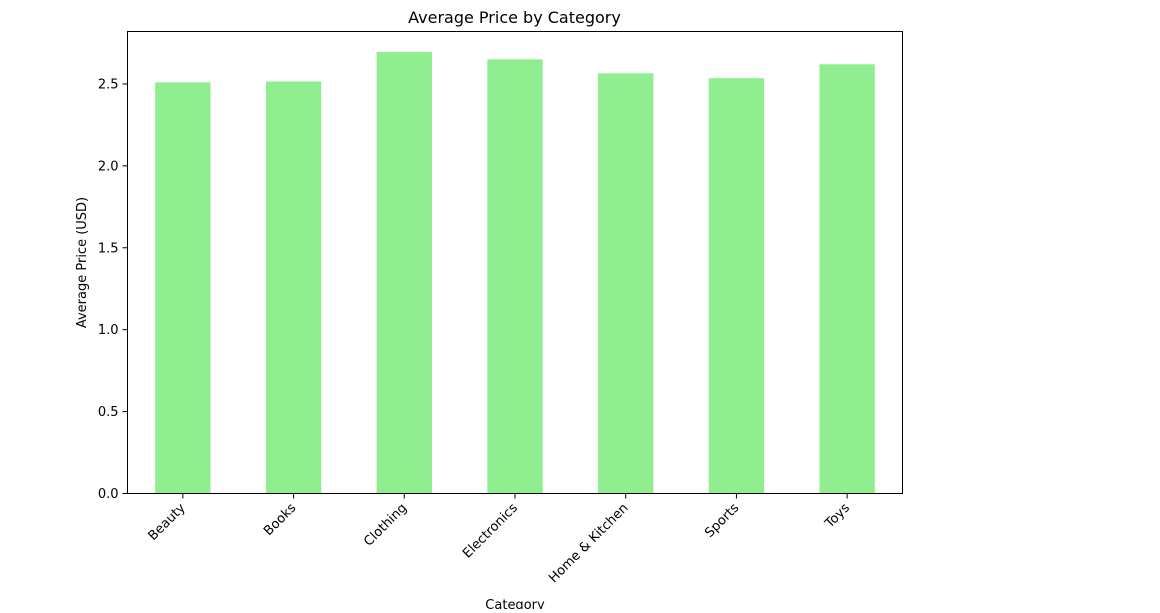  I want to click on y-tick-label: 1.5, so click(108, 248).